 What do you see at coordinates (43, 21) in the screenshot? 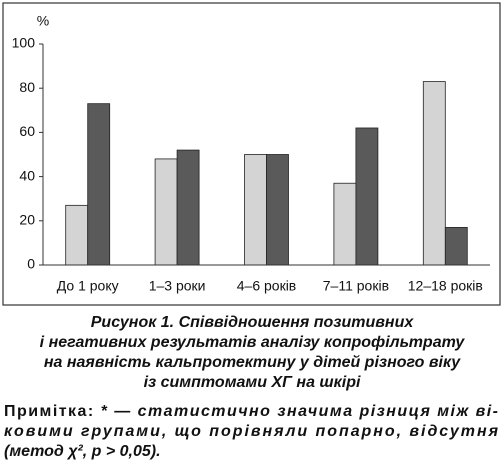
I see `y-unit-label: %` at bounding box center [43, 21].